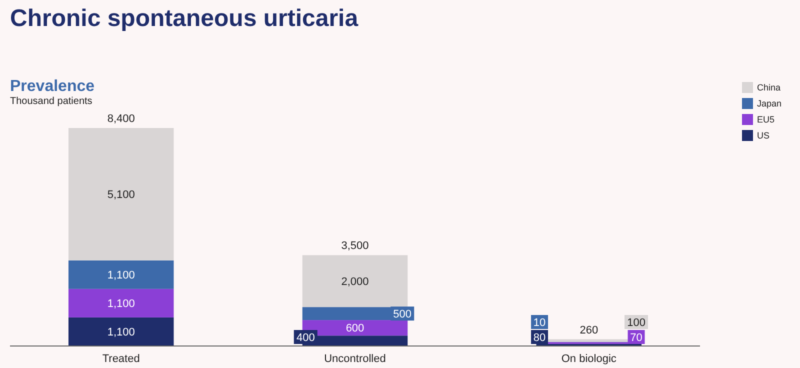 This screenshot has height=368, width=800. I want to click on data-label: 80, so click(539, 338).